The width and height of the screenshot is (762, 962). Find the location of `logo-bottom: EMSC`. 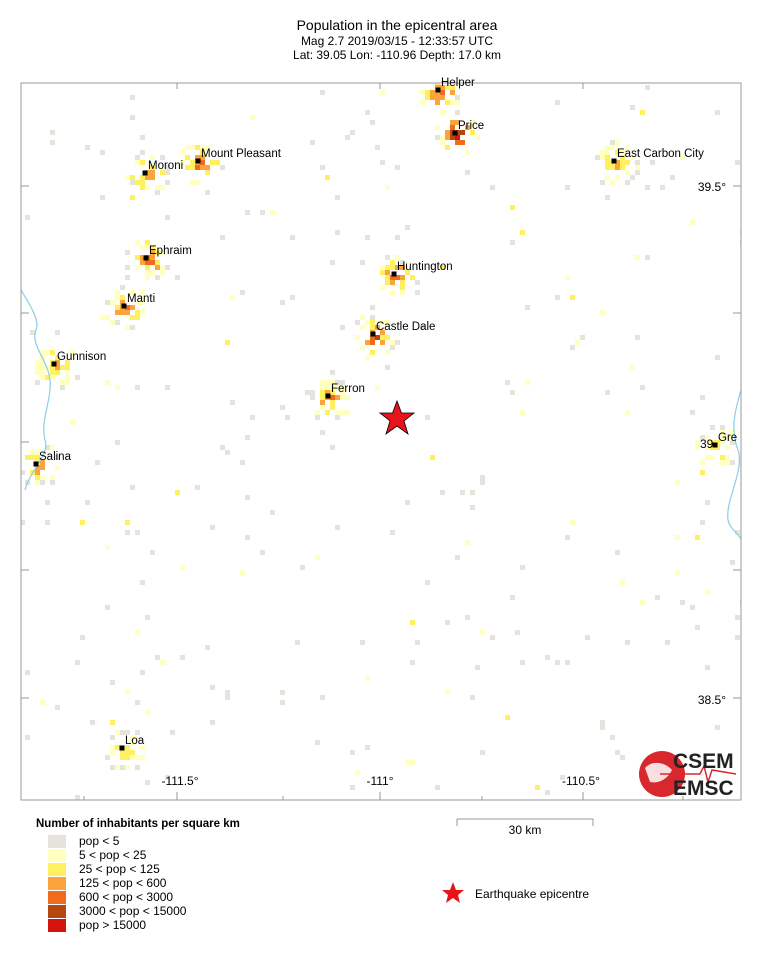

logo-bottom: EMSC is located at coordinates (703, 788).